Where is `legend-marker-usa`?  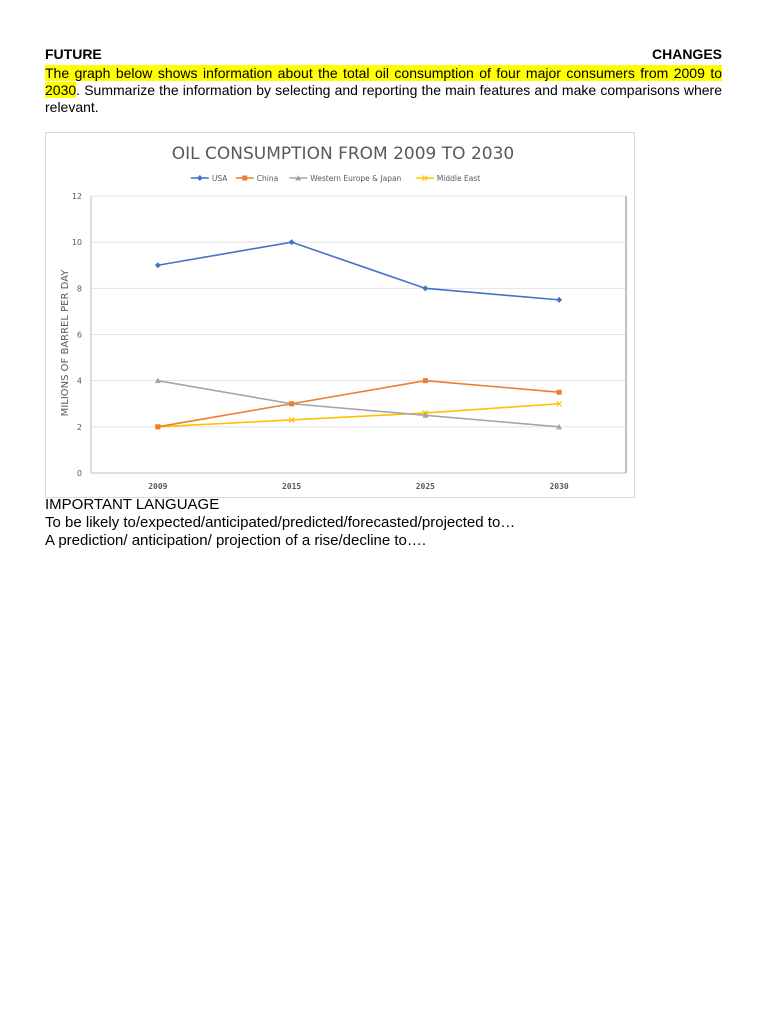 legend-marker-usa is located at coordinates (199, 178).